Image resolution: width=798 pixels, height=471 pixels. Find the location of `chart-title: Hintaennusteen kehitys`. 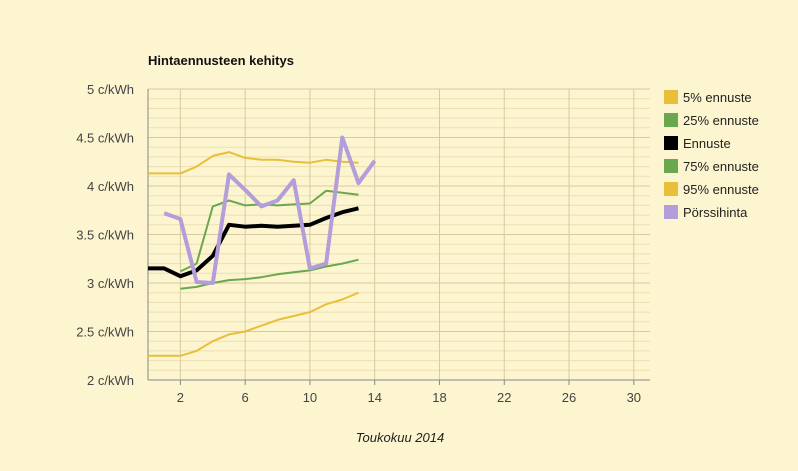

chart-title: Hintaennusteen kehitys is located at coordinates (221, 60).